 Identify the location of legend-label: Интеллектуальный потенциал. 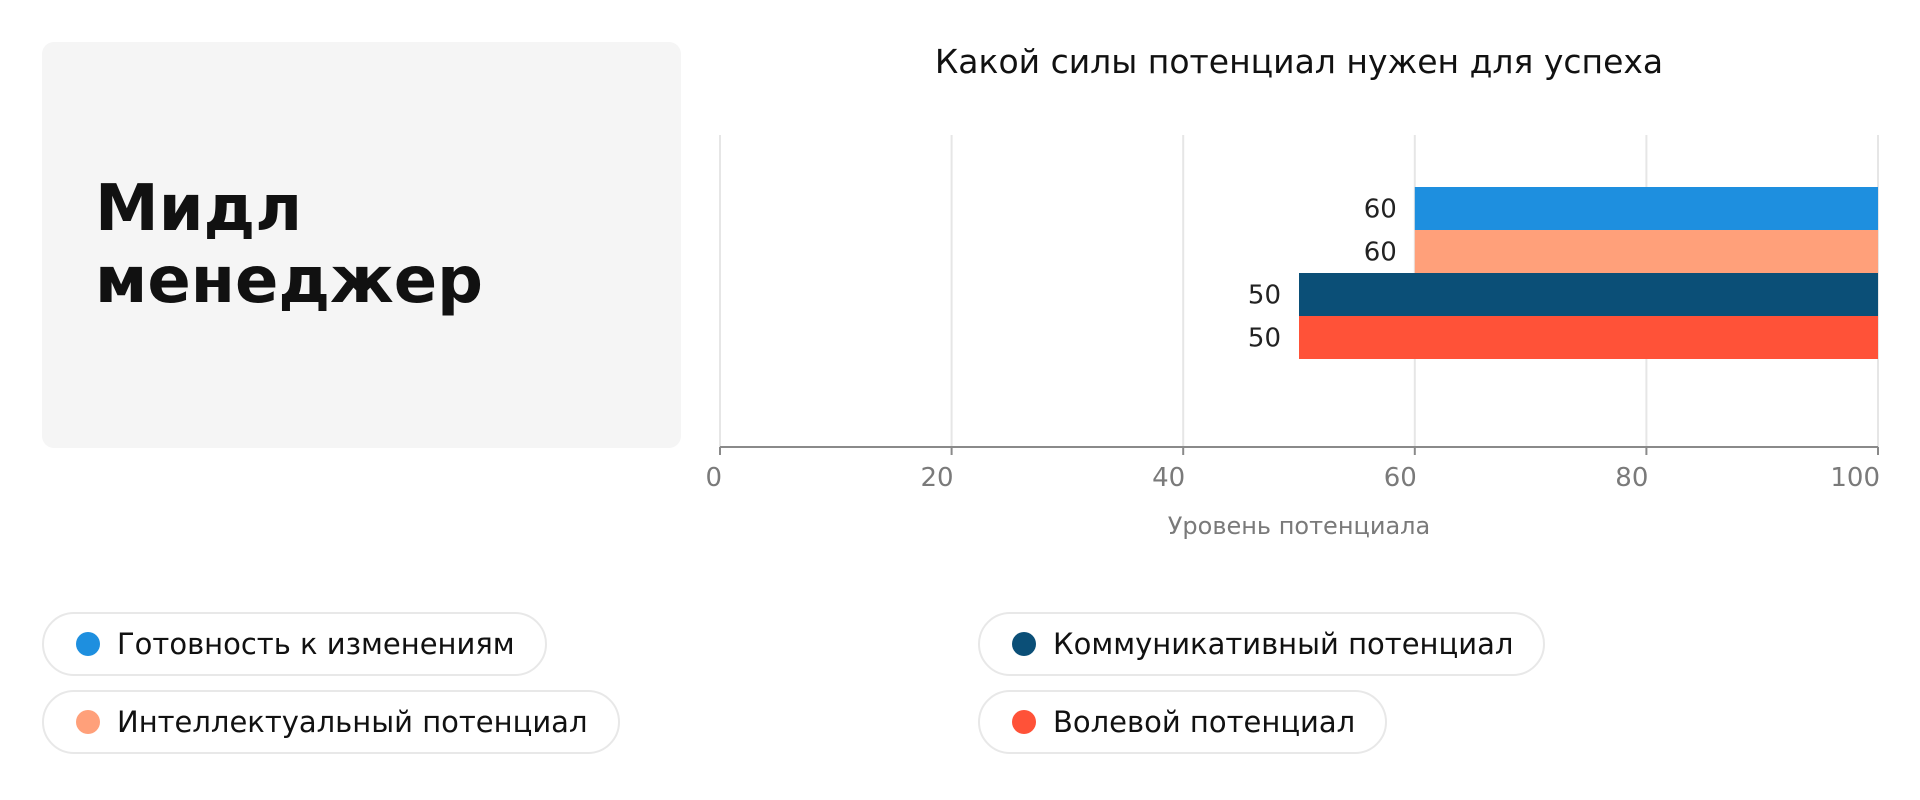
(352, 722).